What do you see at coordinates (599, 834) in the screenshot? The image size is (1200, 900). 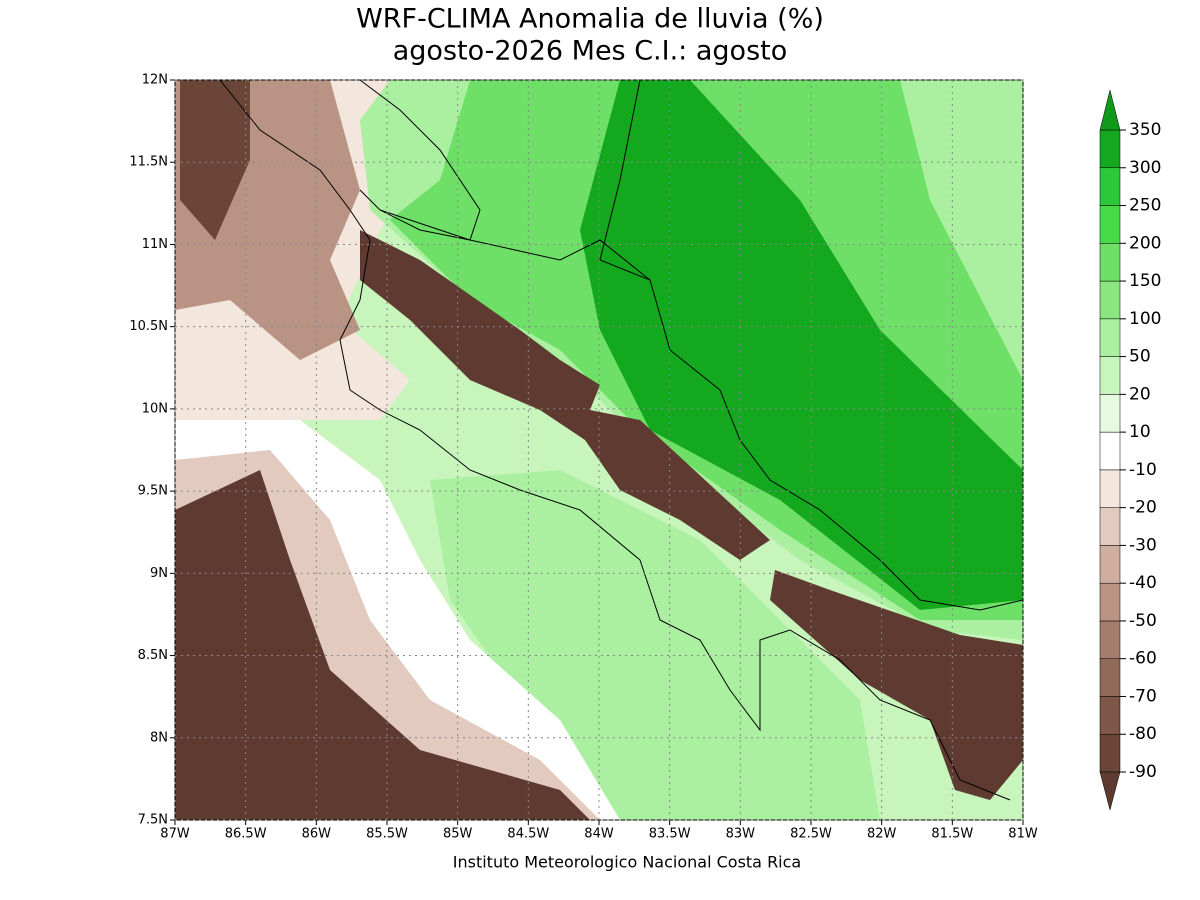 I see `x-tick-label: 84W` at bounding box center [599, 834].